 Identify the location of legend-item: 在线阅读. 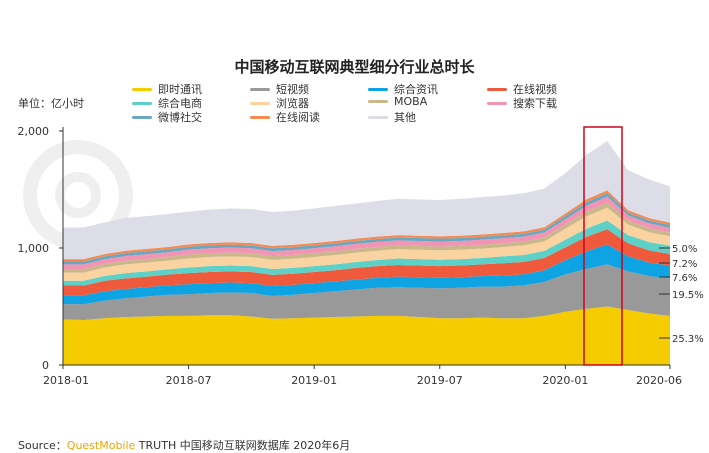
(285, 117).